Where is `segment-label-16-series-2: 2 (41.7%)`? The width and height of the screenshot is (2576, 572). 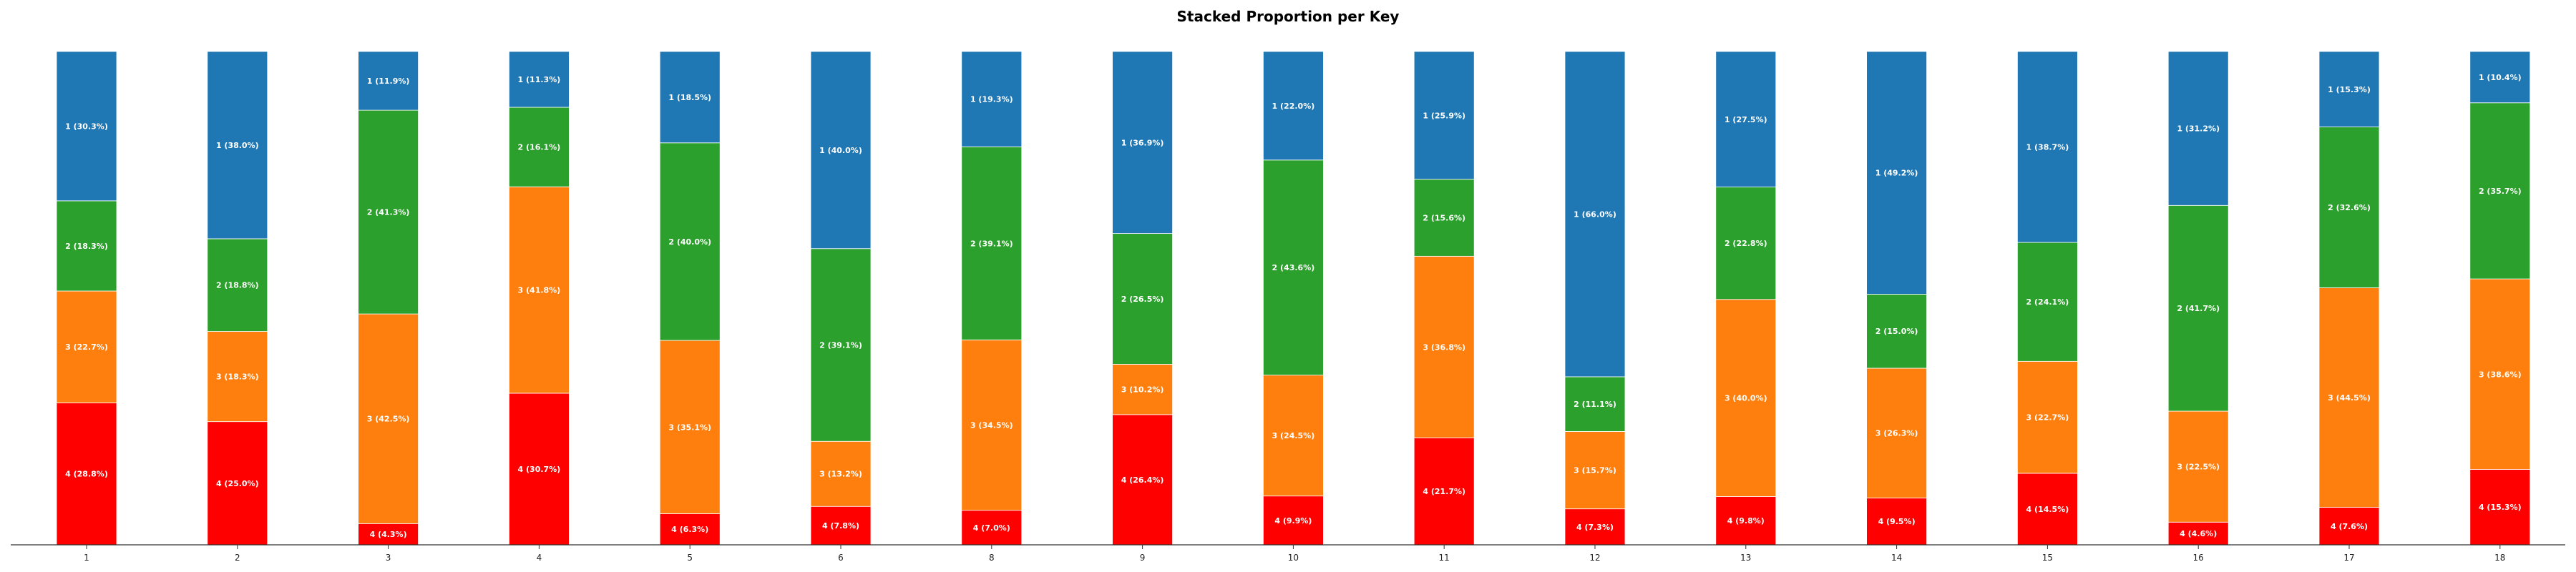 segment-label-16-series-2: 2 (41.7%) is located at coordinates (2198, 308).